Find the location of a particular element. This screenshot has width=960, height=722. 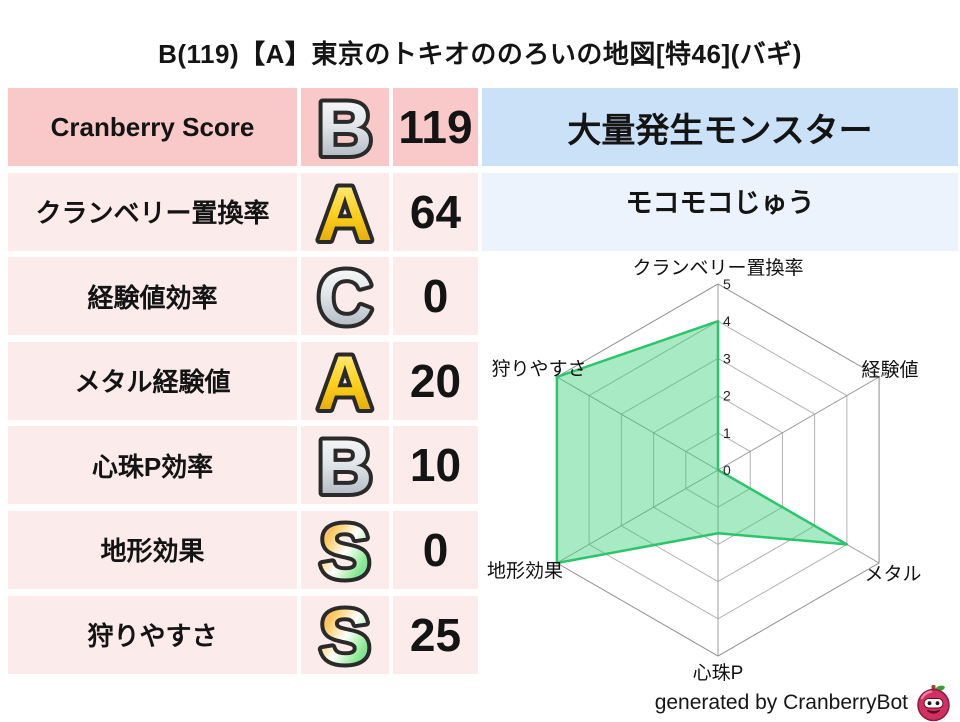

stat-row: 地形効果 S 0 is located at coordinates (243, 552).